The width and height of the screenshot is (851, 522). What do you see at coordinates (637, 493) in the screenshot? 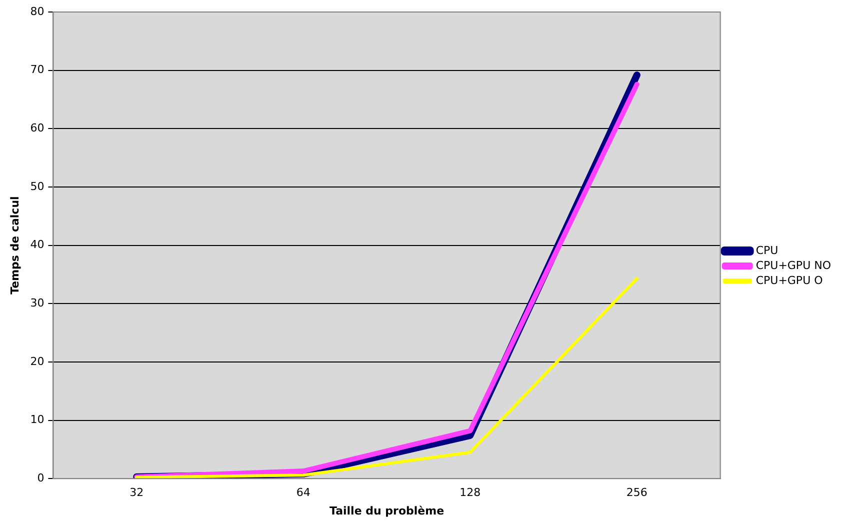
I see `x-tick-label: 256` at bounding box center [637, 493].